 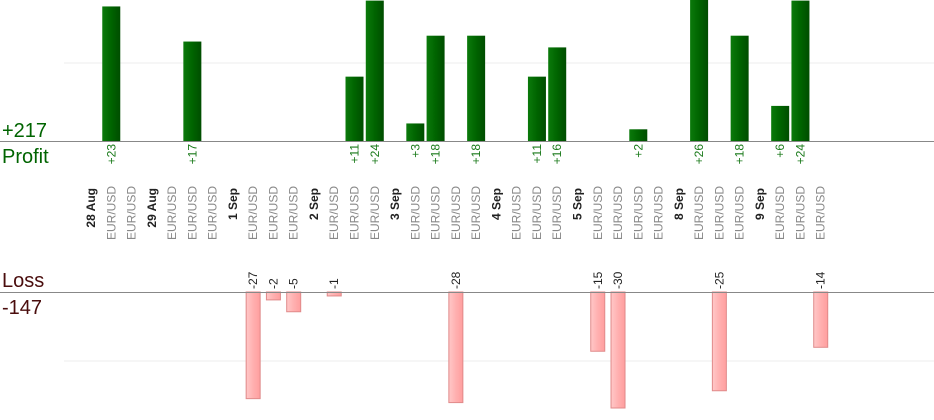 I want to click on loss-total: -147, so click(x=22, y=308).